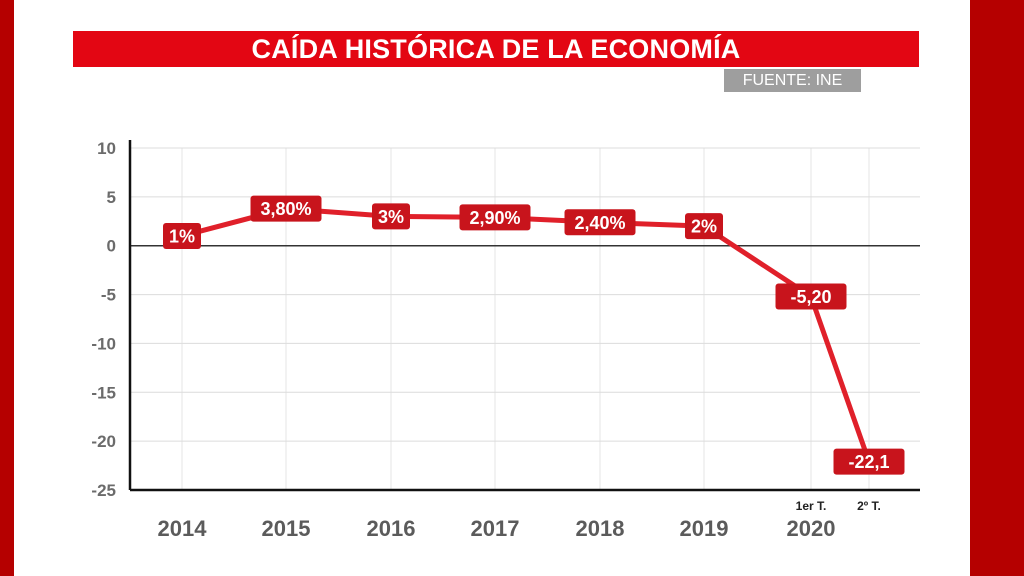  What do you see at coordinates (811, 506) in the screenshot?
I see `x-subtick-label: 1er T.` at bounding box center [811, 506].